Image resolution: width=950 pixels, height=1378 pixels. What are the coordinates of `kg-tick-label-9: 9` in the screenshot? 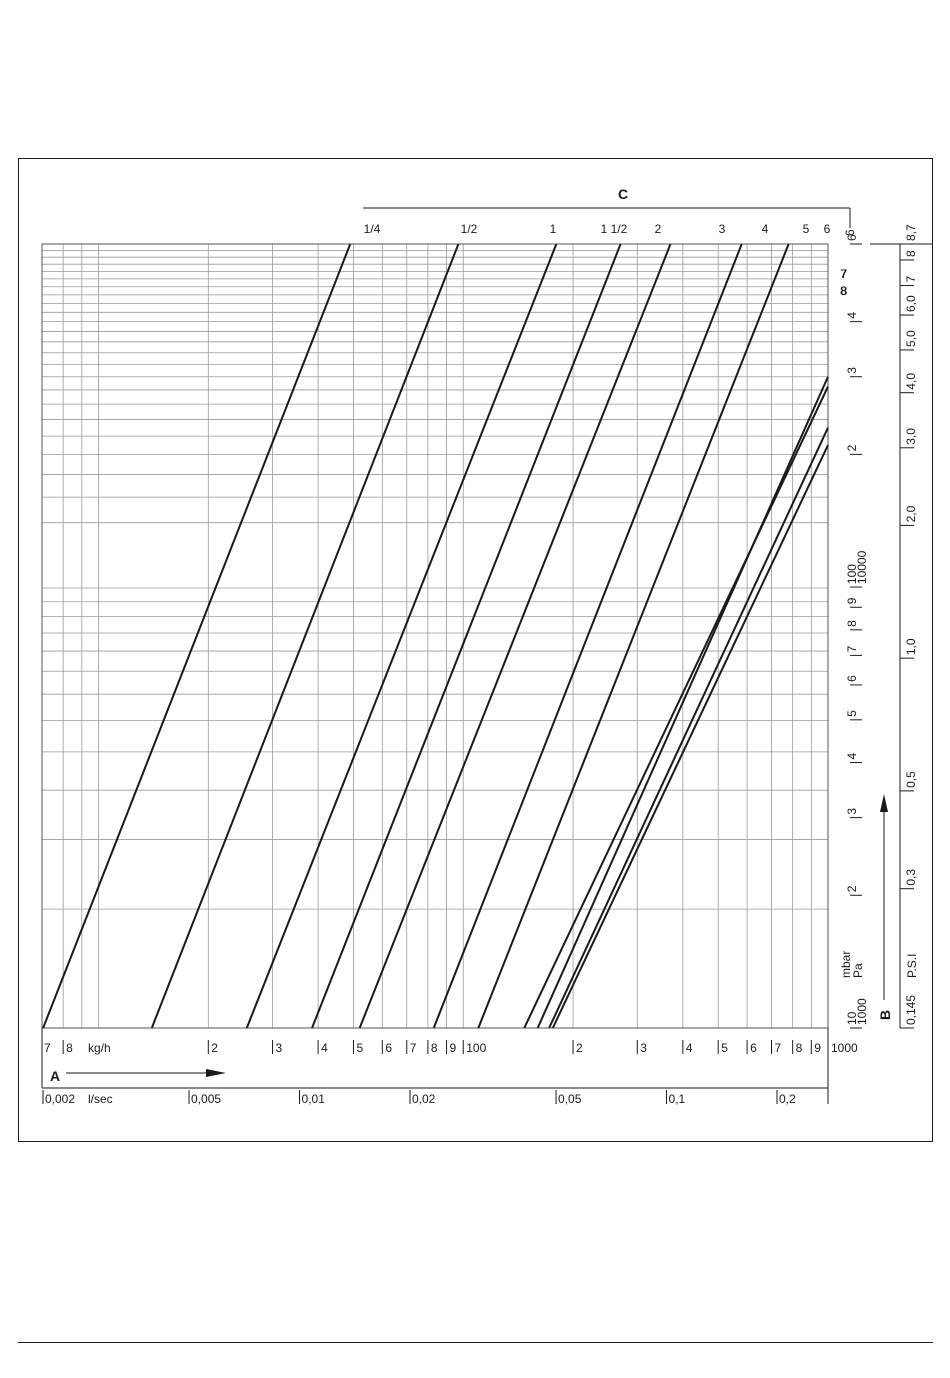 It's located at (453, 1048).